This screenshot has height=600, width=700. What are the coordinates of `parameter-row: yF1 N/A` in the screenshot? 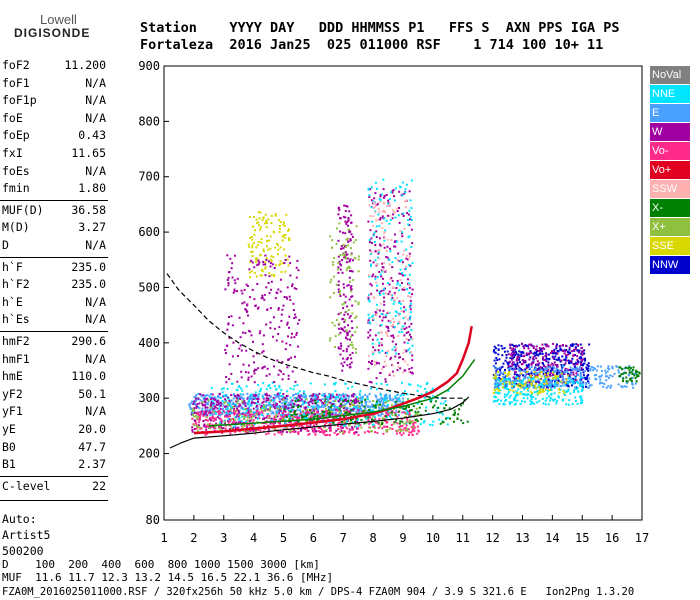 It's located at (54, 413).